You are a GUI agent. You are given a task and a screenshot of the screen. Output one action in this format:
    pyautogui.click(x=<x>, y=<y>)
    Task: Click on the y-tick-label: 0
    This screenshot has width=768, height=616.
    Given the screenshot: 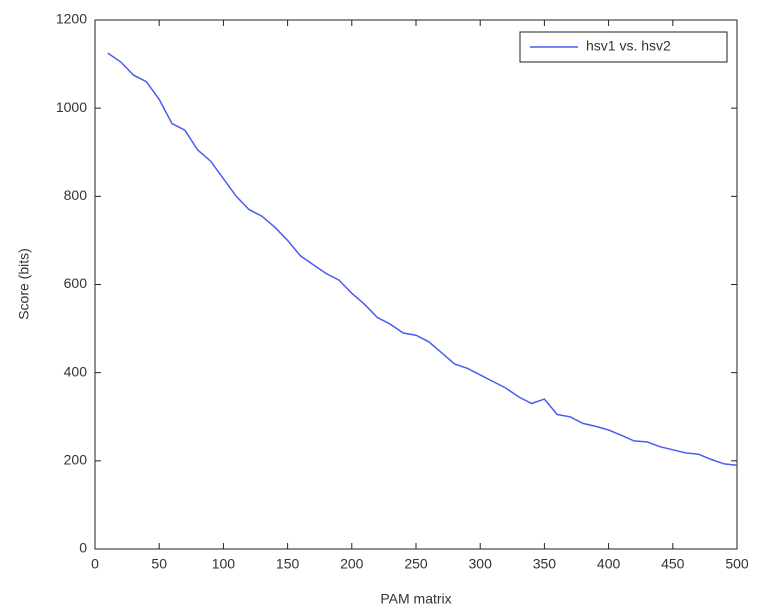 What is the action you would take?
    pyautogui.click(x=83, y=548)
    